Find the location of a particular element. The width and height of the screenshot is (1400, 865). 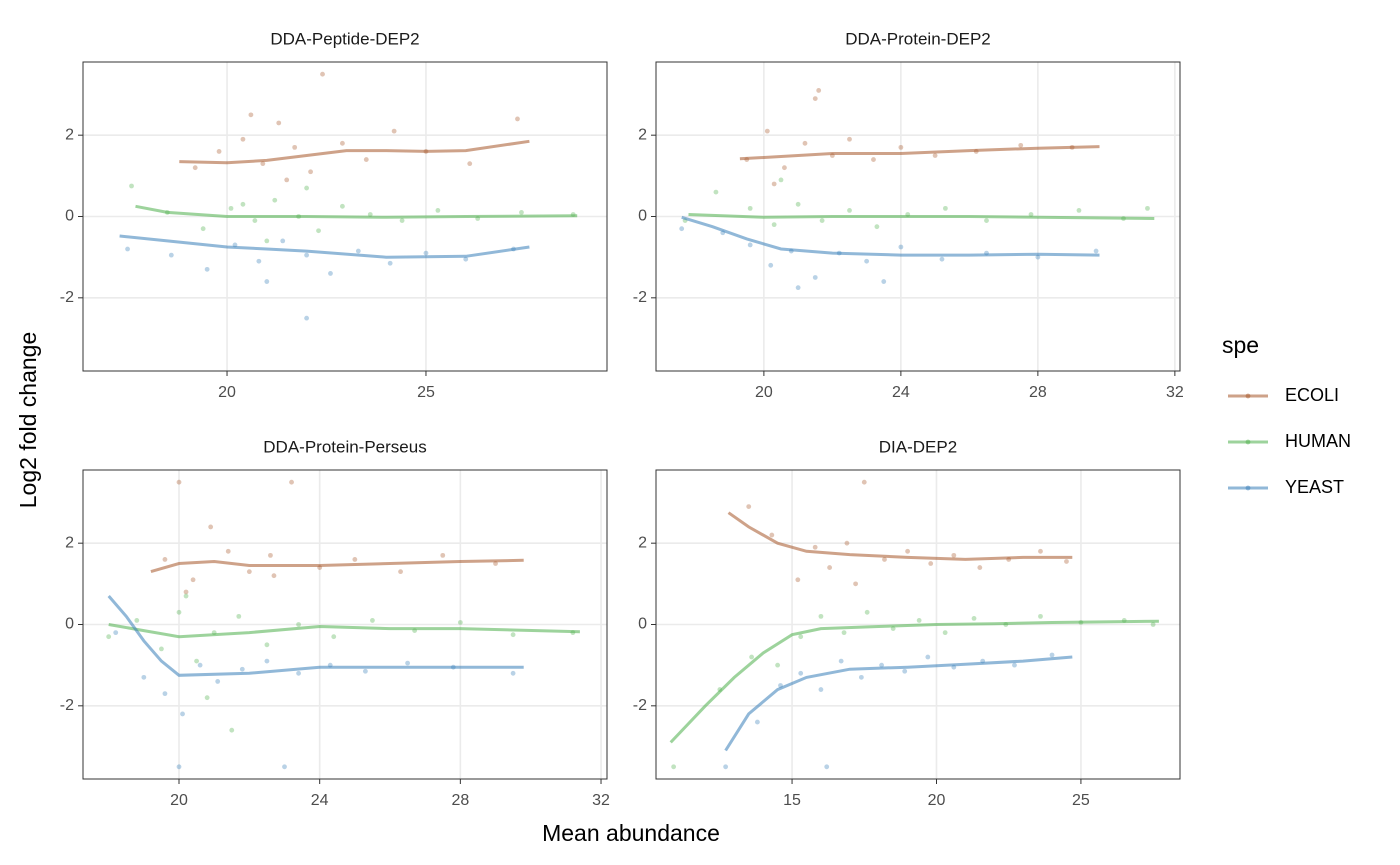

legend-label: YEAST is located at coordinates (1314, 487).